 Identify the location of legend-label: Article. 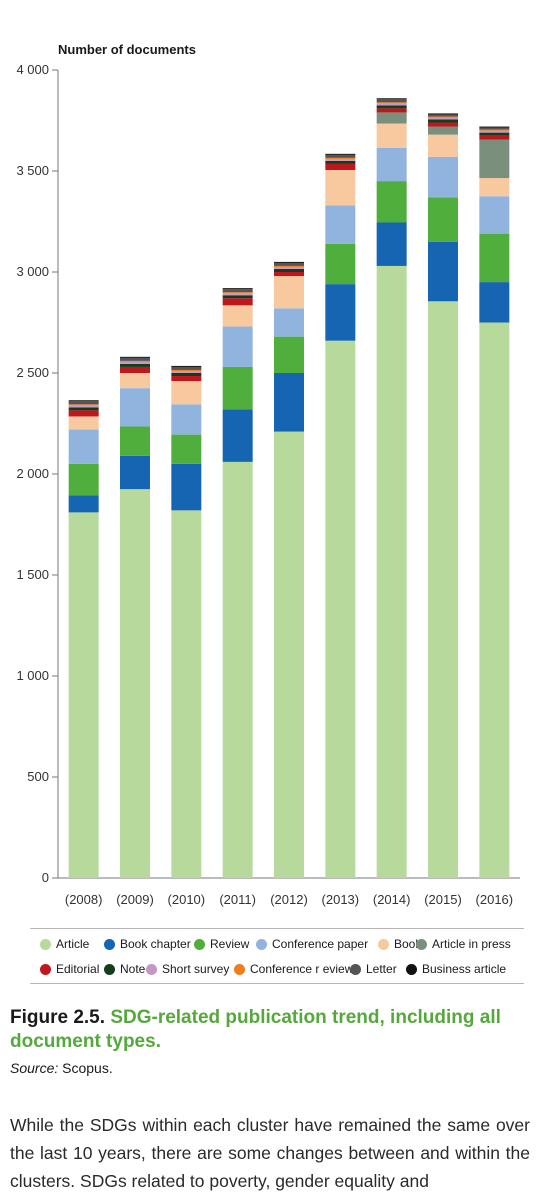
(73, 944).